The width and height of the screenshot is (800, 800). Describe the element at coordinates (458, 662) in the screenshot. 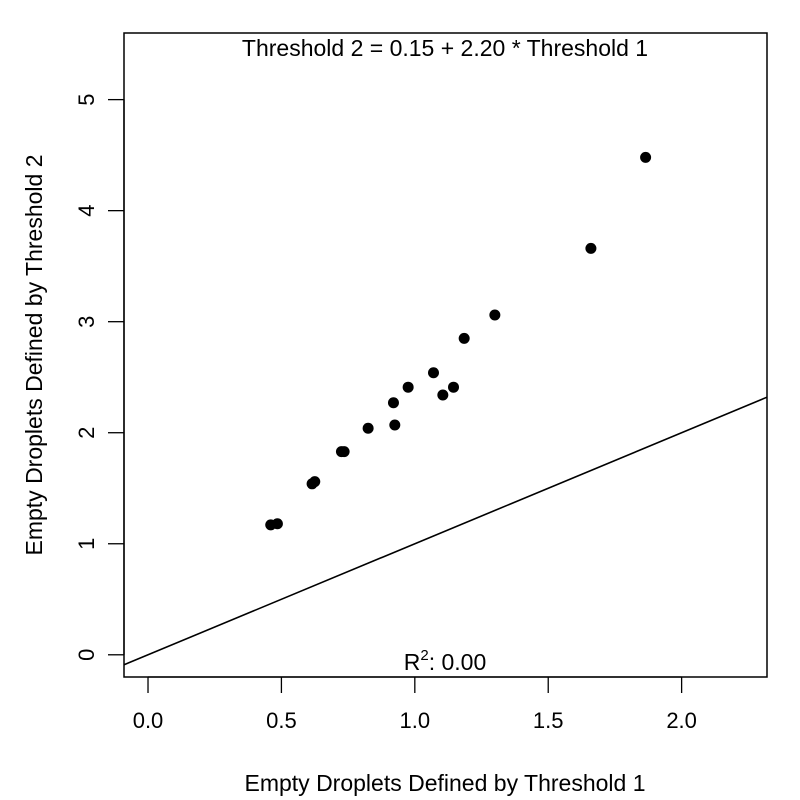

I see `r-squared-value: : 0.00` at that location.